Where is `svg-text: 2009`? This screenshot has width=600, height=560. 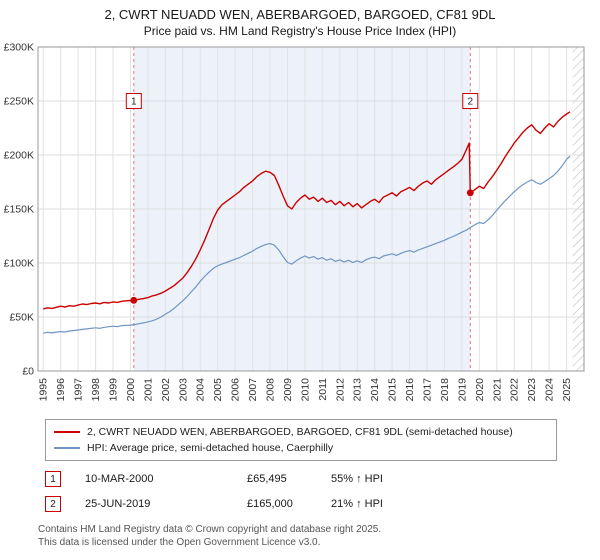 svg-text: 2009 is located at coordinates (288, 390).